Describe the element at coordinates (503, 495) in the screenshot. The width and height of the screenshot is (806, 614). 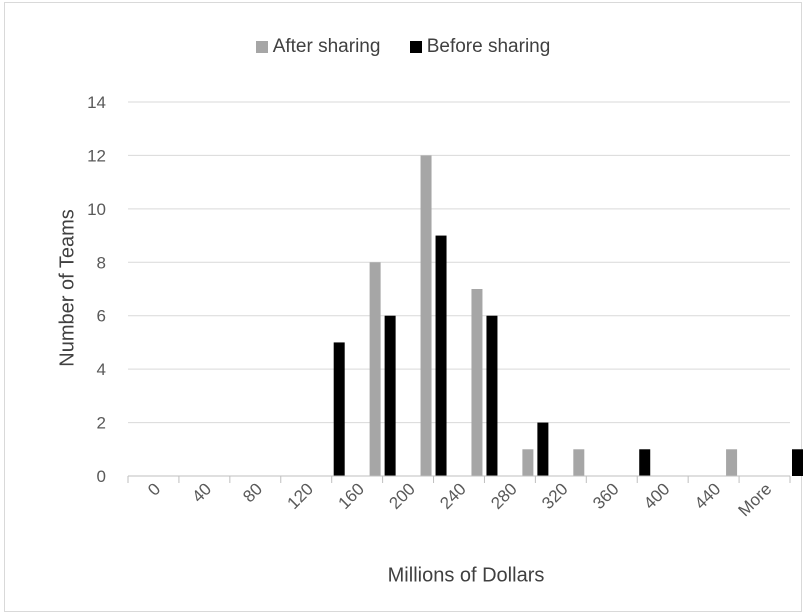
I see `x-tick-label-280: 280` at that location.